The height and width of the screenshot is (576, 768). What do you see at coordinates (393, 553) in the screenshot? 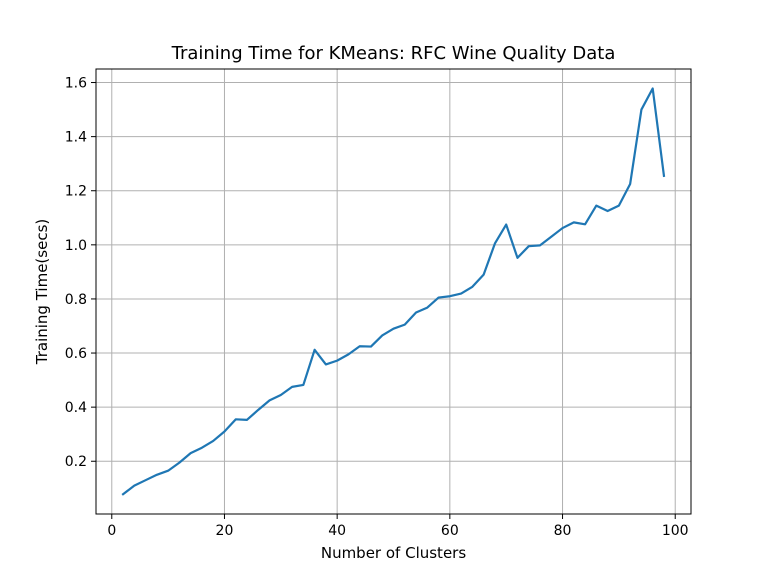
I see `x-axis-label: Number of Clusters` at bounding box center [393, 553].